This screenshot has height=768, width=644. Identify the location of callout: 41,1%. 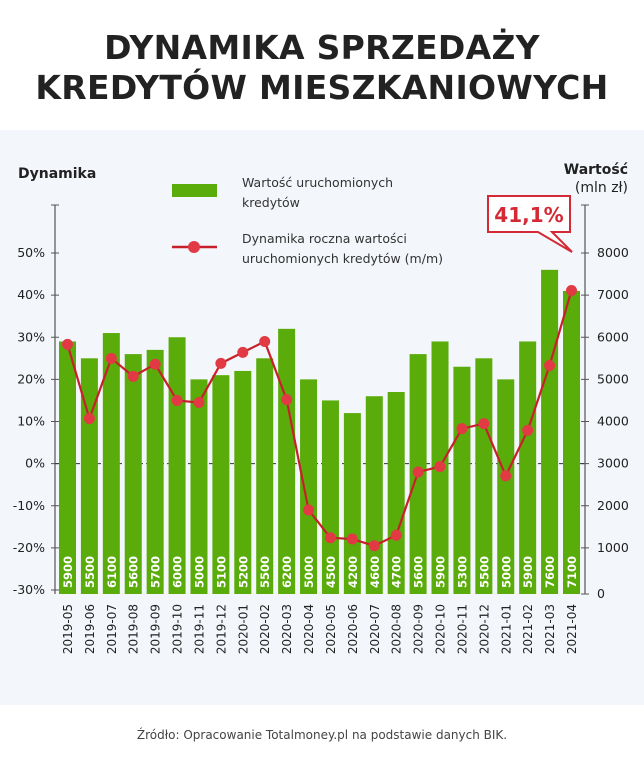
(530, 224).